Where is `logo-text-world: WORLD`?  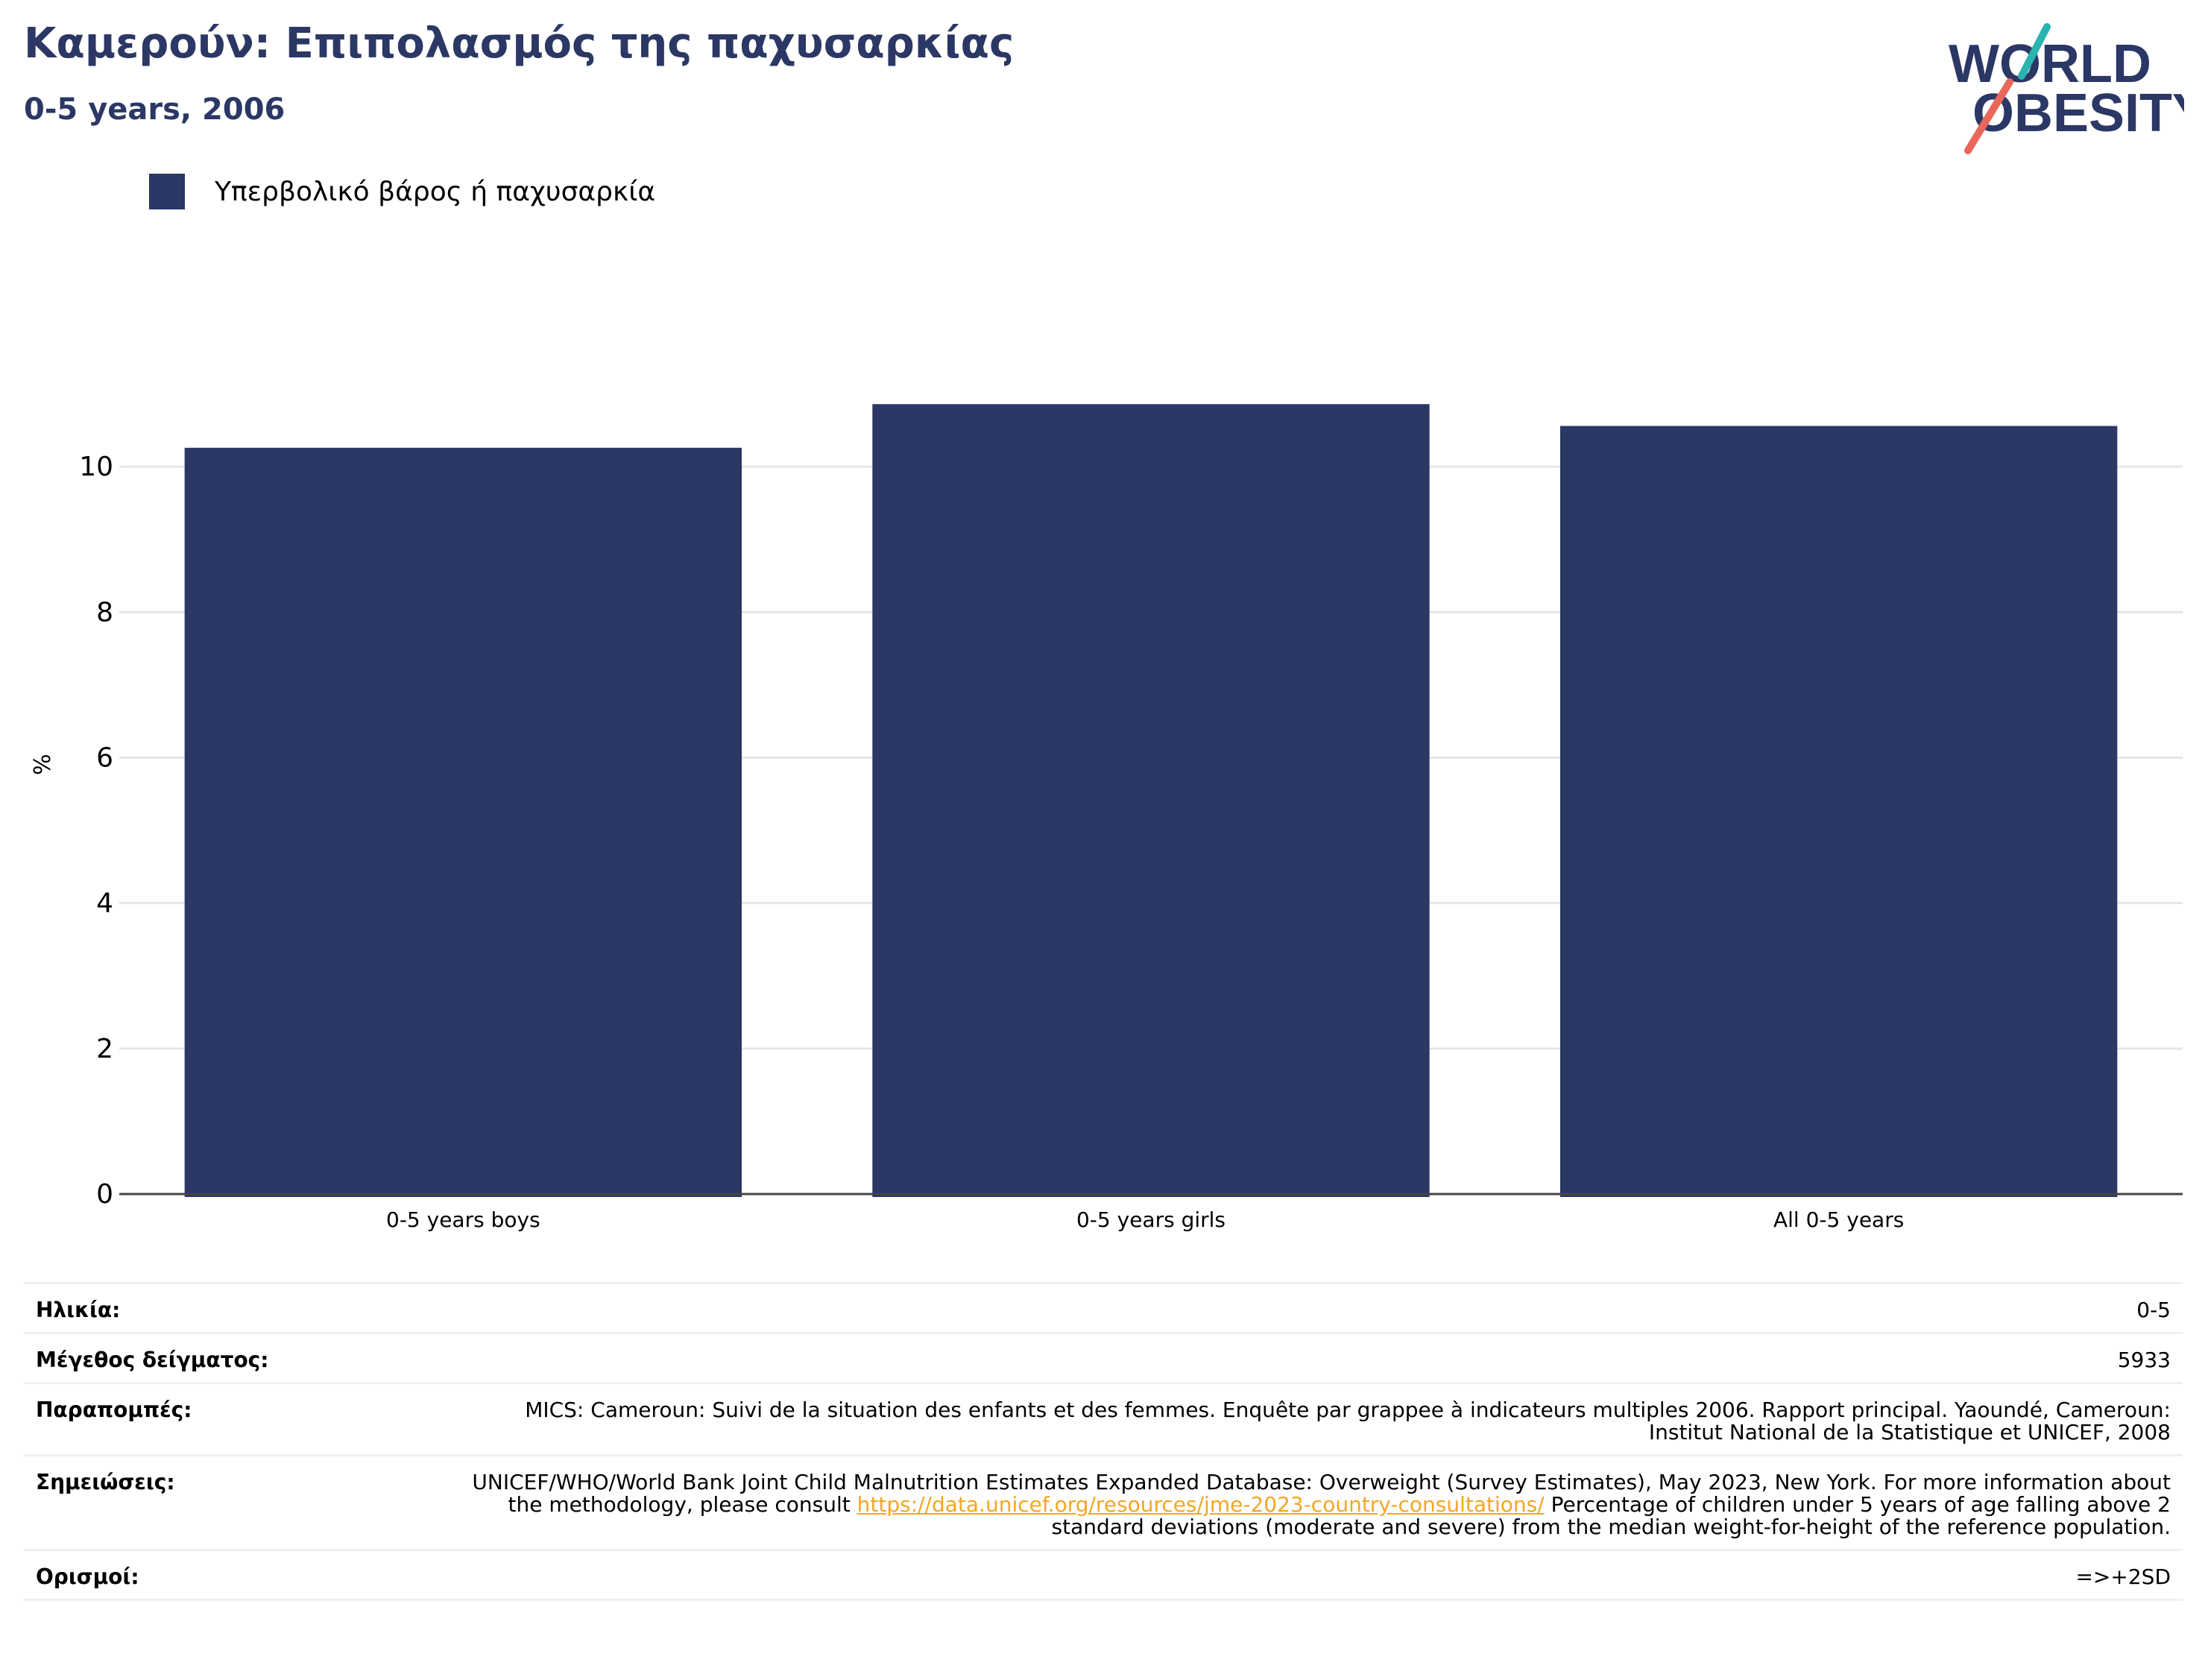
logo-text-world: WORLD is located at coordinates (2050, 64).